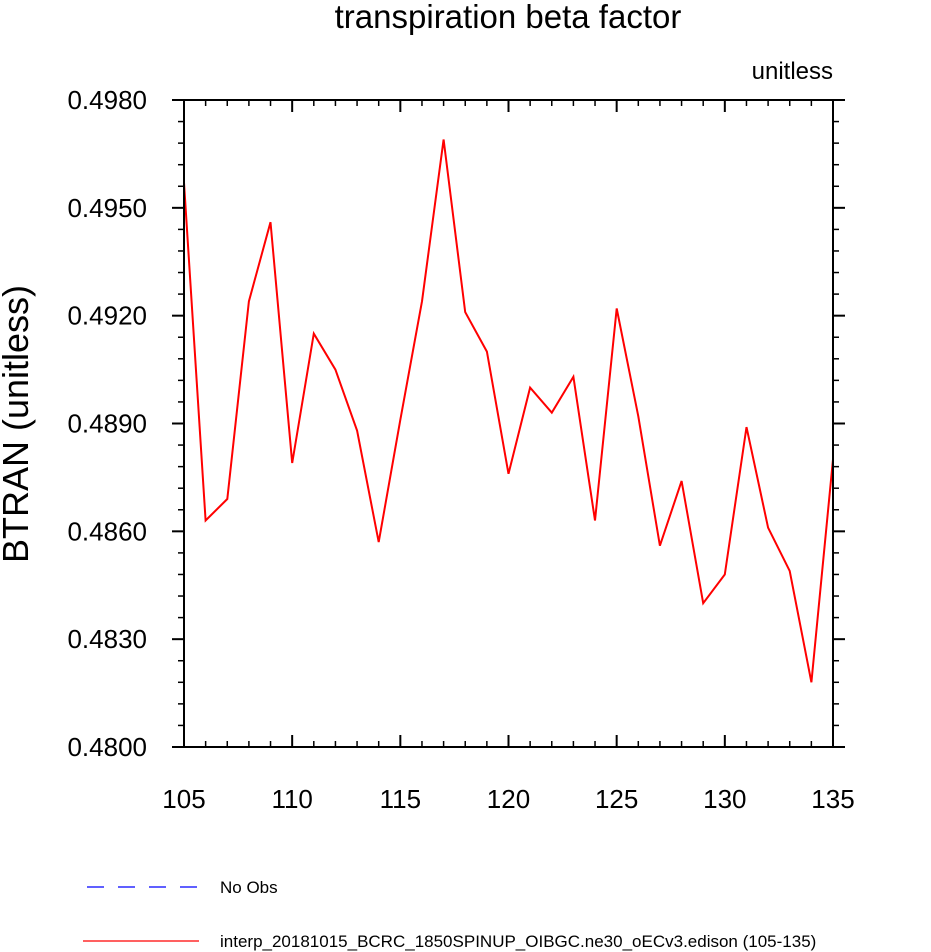 The image size is (931, 952). I want to click on y-tick-label: 0.4920, so click(107, 316).